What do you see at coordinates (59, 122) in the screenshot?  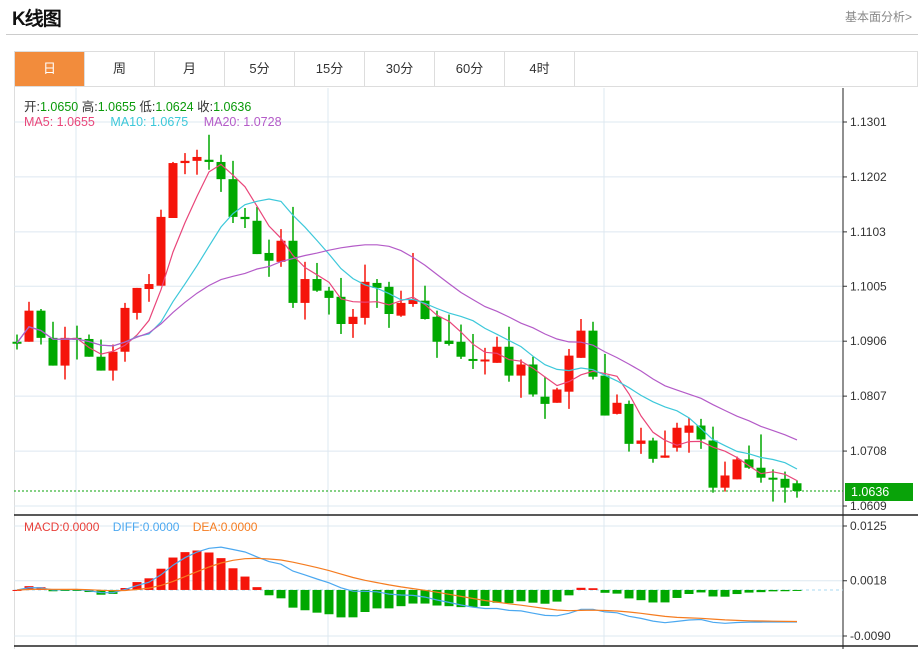 I see `ma5-value: MA5: 1.0655` at bounding box center [59, 122].